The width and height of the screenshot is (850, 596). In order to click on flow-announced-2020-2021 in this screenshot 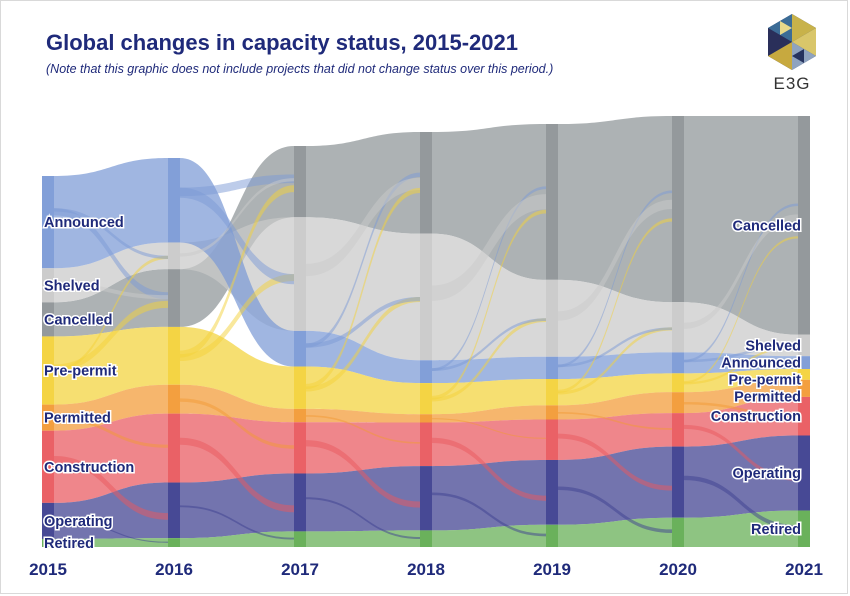, I will do `click(741, 363)`.